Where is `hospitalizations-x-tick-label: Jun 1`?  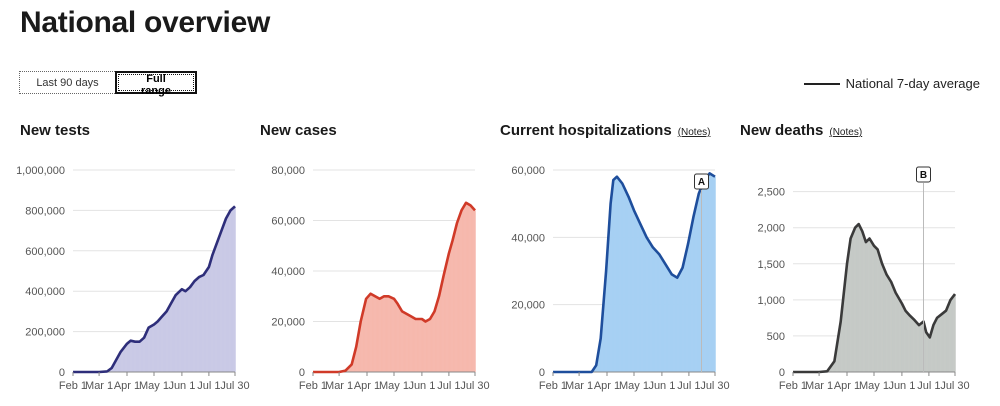
hospitalizations-x-tick-label: Jun 1 is located at coordinates (661, 386).